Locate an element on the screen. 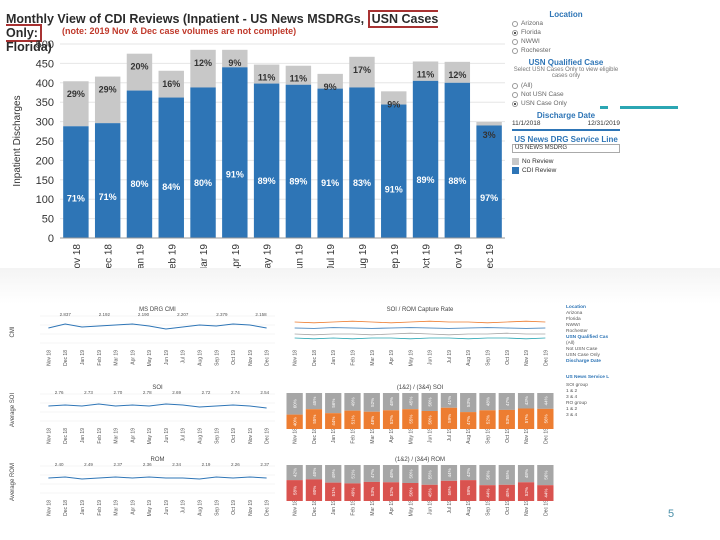  date-start: 11/1/2018 is located at coordinates (526, 123).